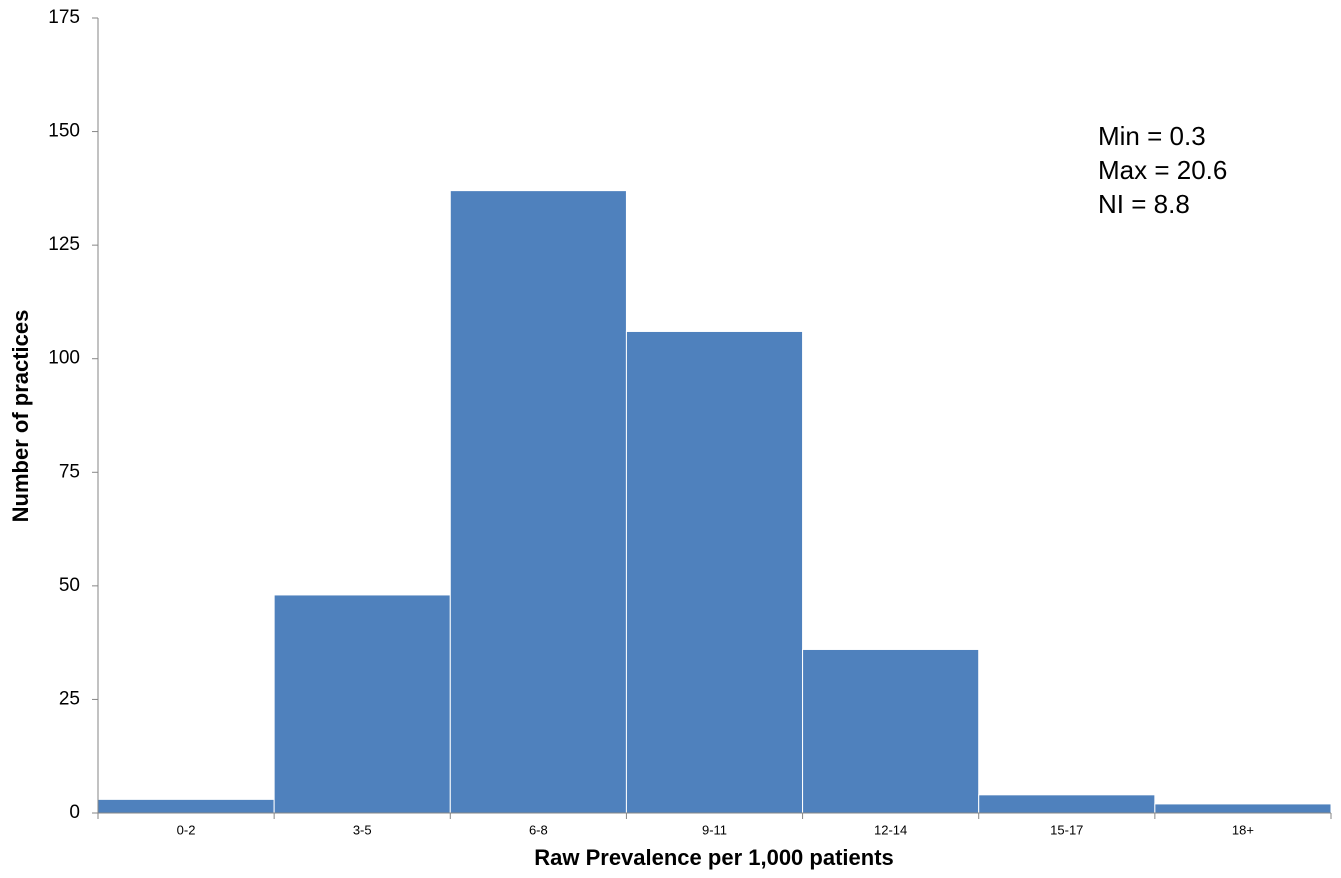 Image resolution: width=1341 pixels, height=878 pixels. Describe the element at coordinates (1162, 170) in the screenshot. I see `annotation: Max = 20.6` at that location.